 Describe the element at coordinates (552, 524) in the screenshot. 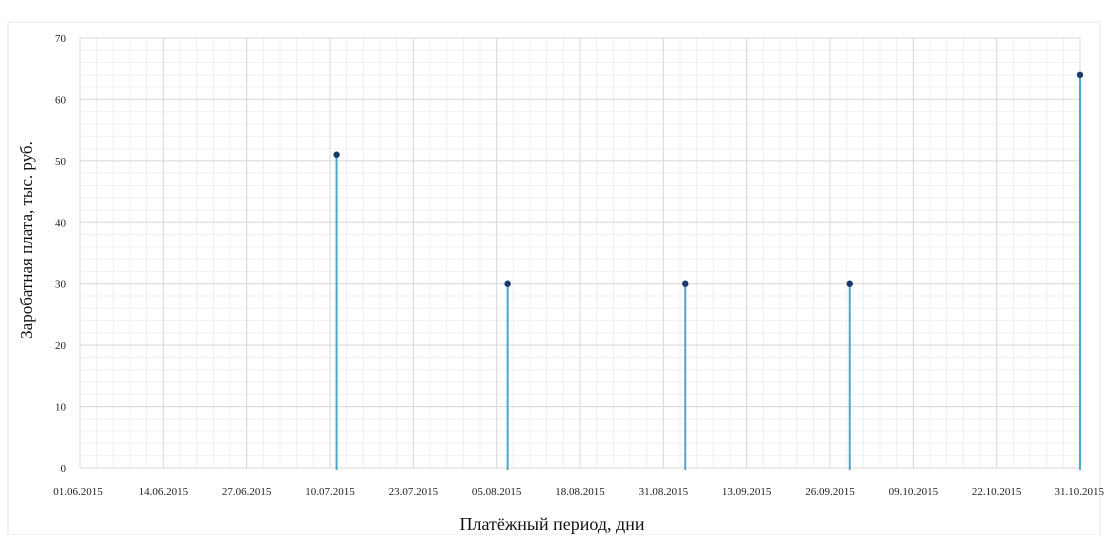

I see `x-axis-title: Платёжный период, дни` at that location.